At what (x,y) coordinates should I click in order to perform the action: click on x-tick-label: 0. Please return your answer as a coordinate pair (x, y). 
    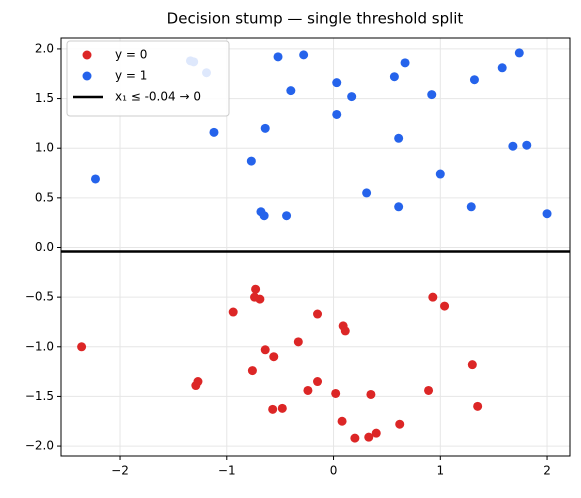
    Looking at the image, I should click on (334, 471).